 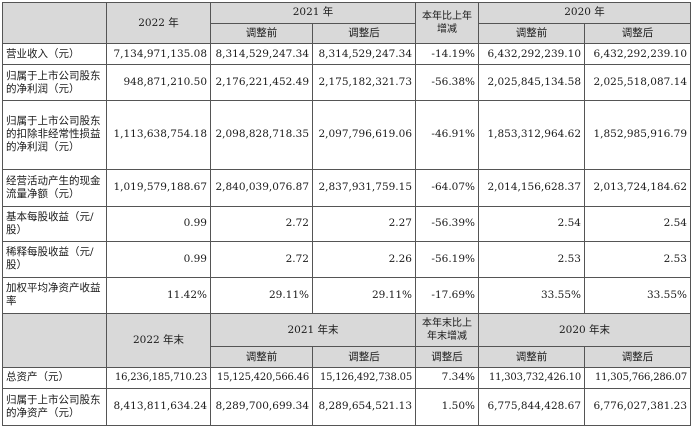 I want to click on cell-2020-before: 6,775,844,428.67, so click(x=531, y=407).